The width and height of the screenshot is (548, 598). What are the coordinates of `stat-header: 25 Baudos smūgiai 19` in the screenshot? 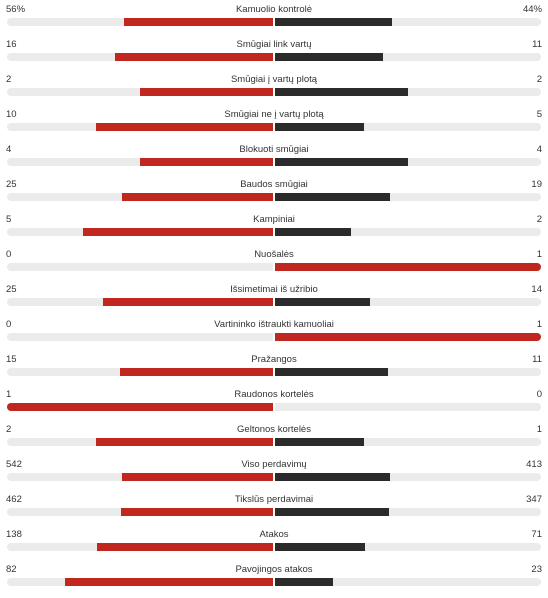 It's located at (274, 185).